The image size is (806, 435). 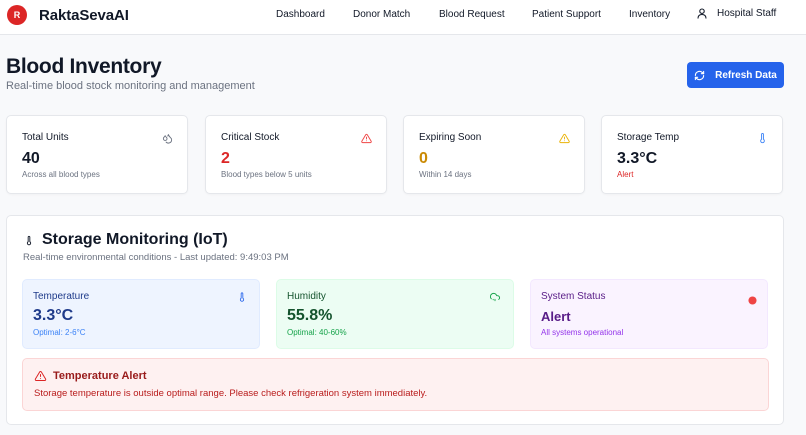 I want to click on stat-sub: Across all blood types, so click(x=61, y=174).